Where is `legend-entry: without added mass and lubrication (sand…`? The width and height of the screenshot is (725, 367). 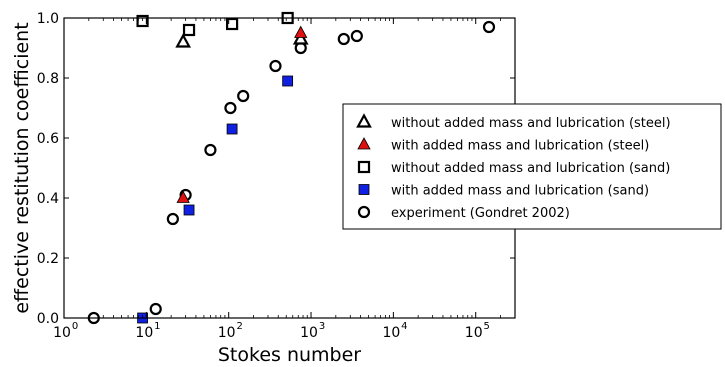
legend-entry: without added mass and lubrication (sand… is located at coordinates (513, 168).